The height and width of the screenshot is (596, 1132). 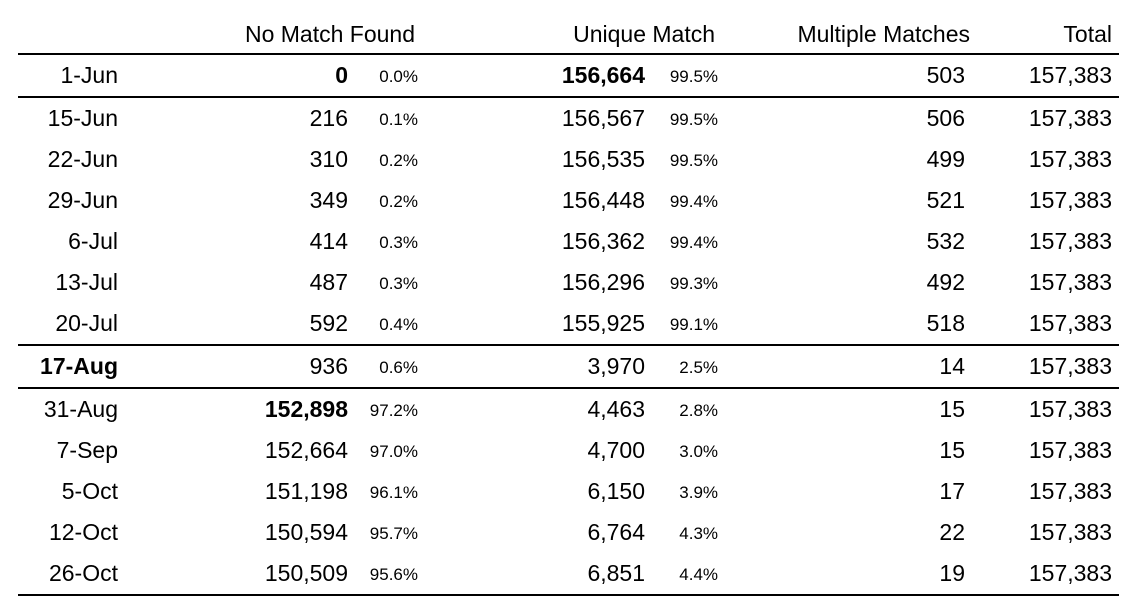 I want to click on corner-cell, so click(x=68, y=34).